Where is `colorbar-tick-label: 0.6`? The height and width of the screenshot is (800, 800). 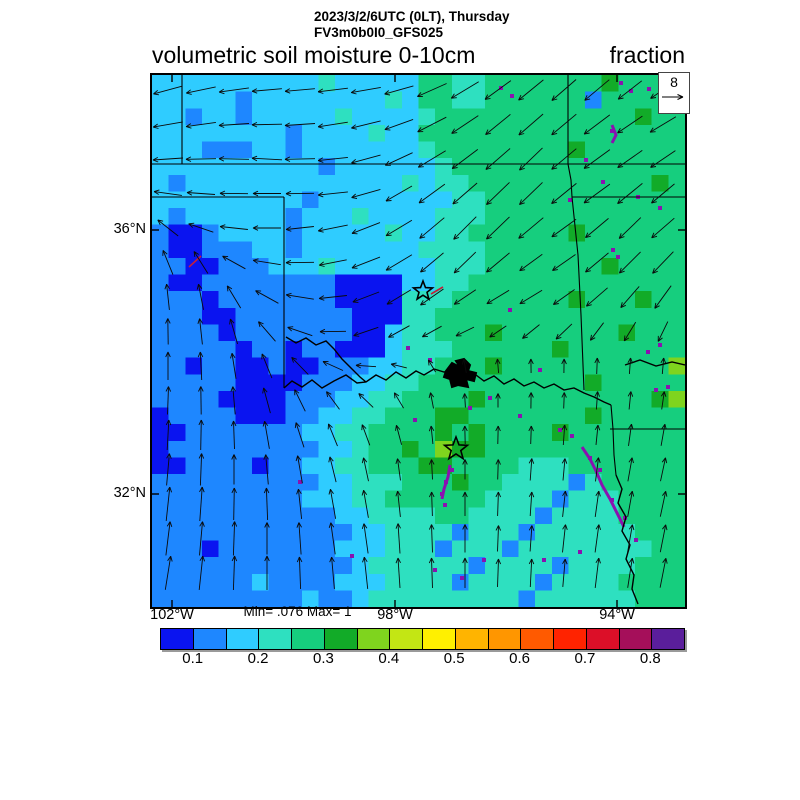 colorbar-tick-label: 0.6 is located at coordinates (519, 658).